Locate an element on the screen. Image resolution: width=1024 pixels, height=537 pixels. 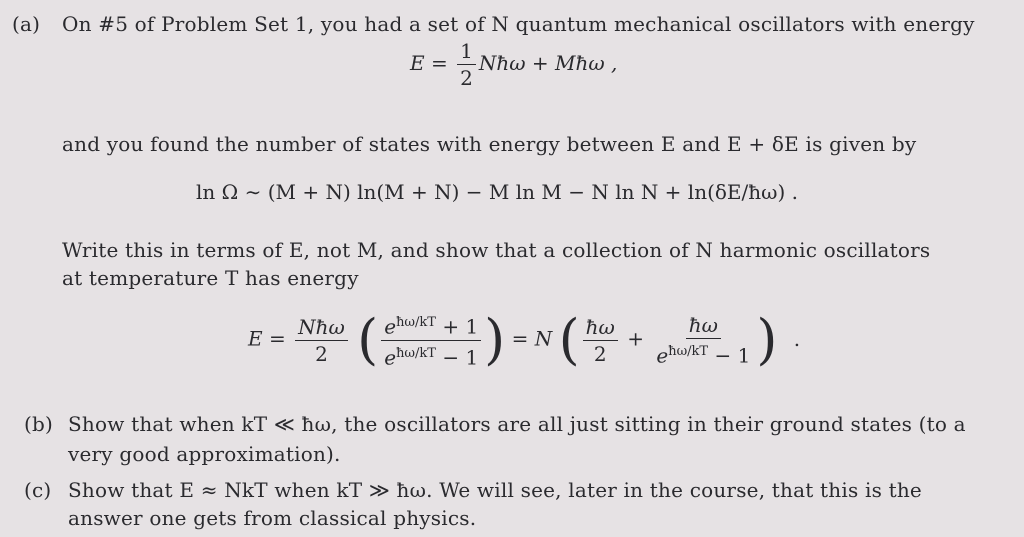
eq-lhs: E = is located at coordinates (429, 63).